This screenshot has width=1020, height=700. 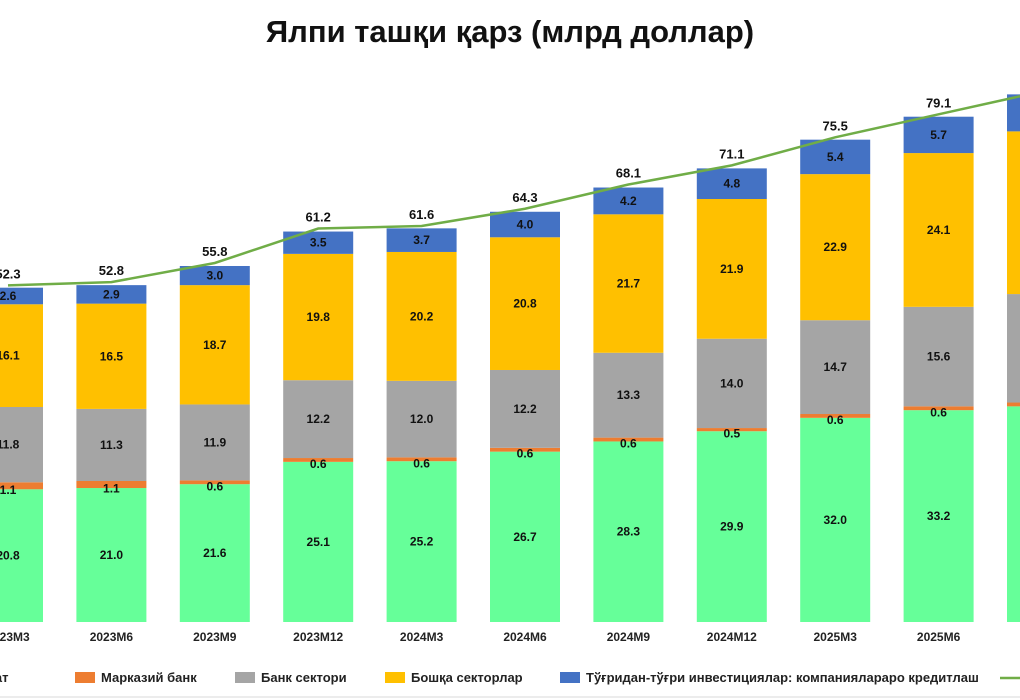 What do you see at coordinates (15, 637) in the screenshot?
I see `x-tick-label: 2023M3` at bounding box center [15, 637].